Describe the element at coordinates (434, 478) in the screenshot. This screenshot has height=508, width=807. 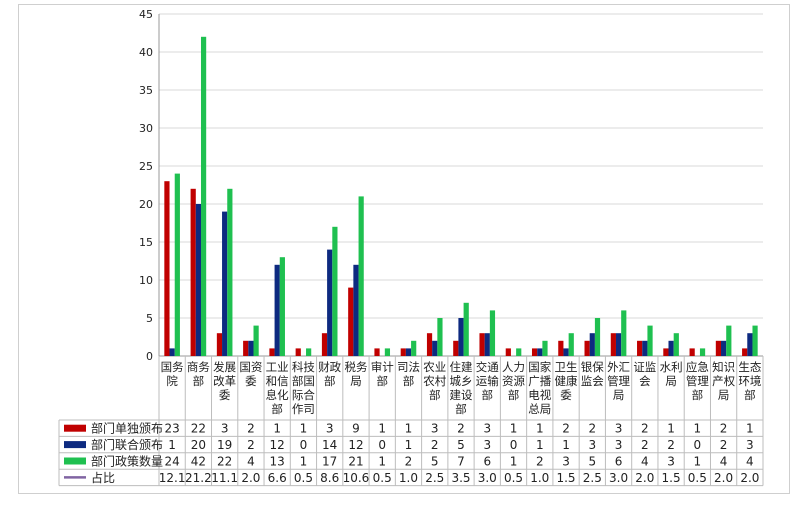
I see `data-label: 2.5` at that location.